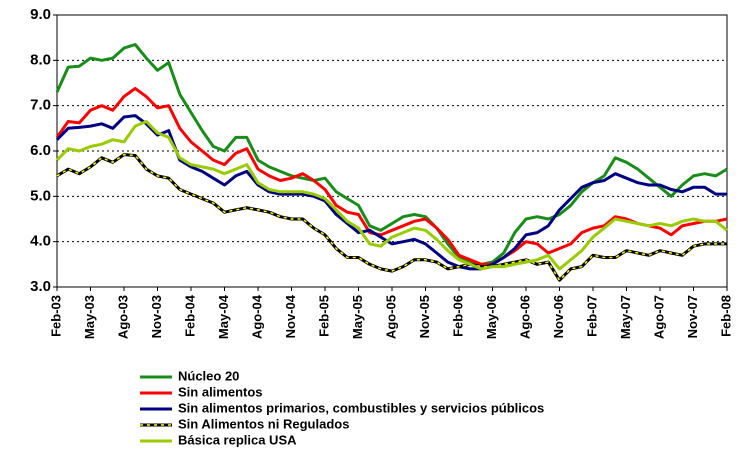  What do you see at coordinates (89, 317) in the screenshot?
I see `x-tick-label: May-03` at bounding box center [89, 317].